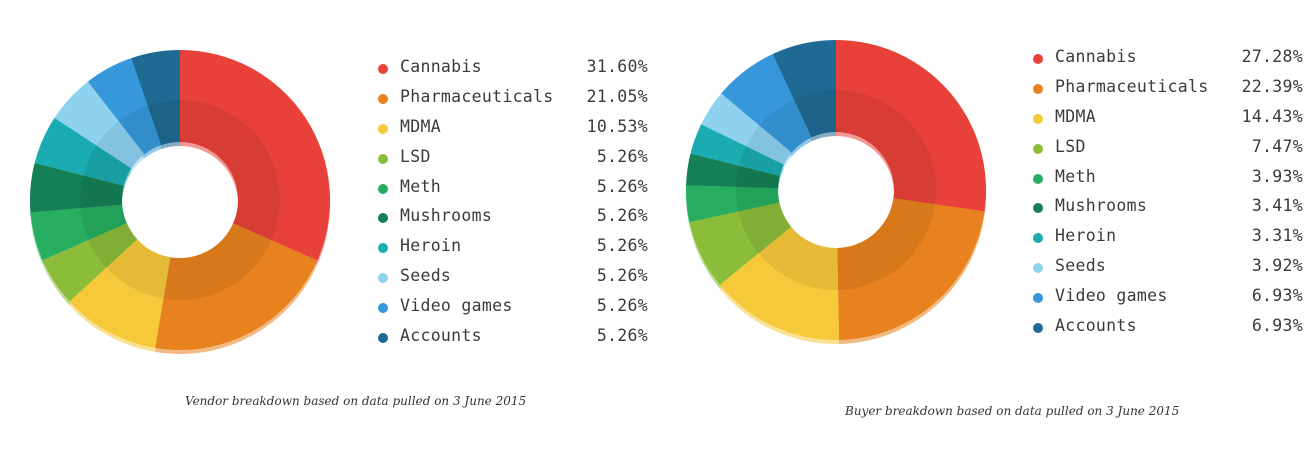 This screenshot has width=1309, height=449. Describe the element at coordinates (1277, 266) in the screenshot. I see `buyer-legend-value: 3.92%` at that location.